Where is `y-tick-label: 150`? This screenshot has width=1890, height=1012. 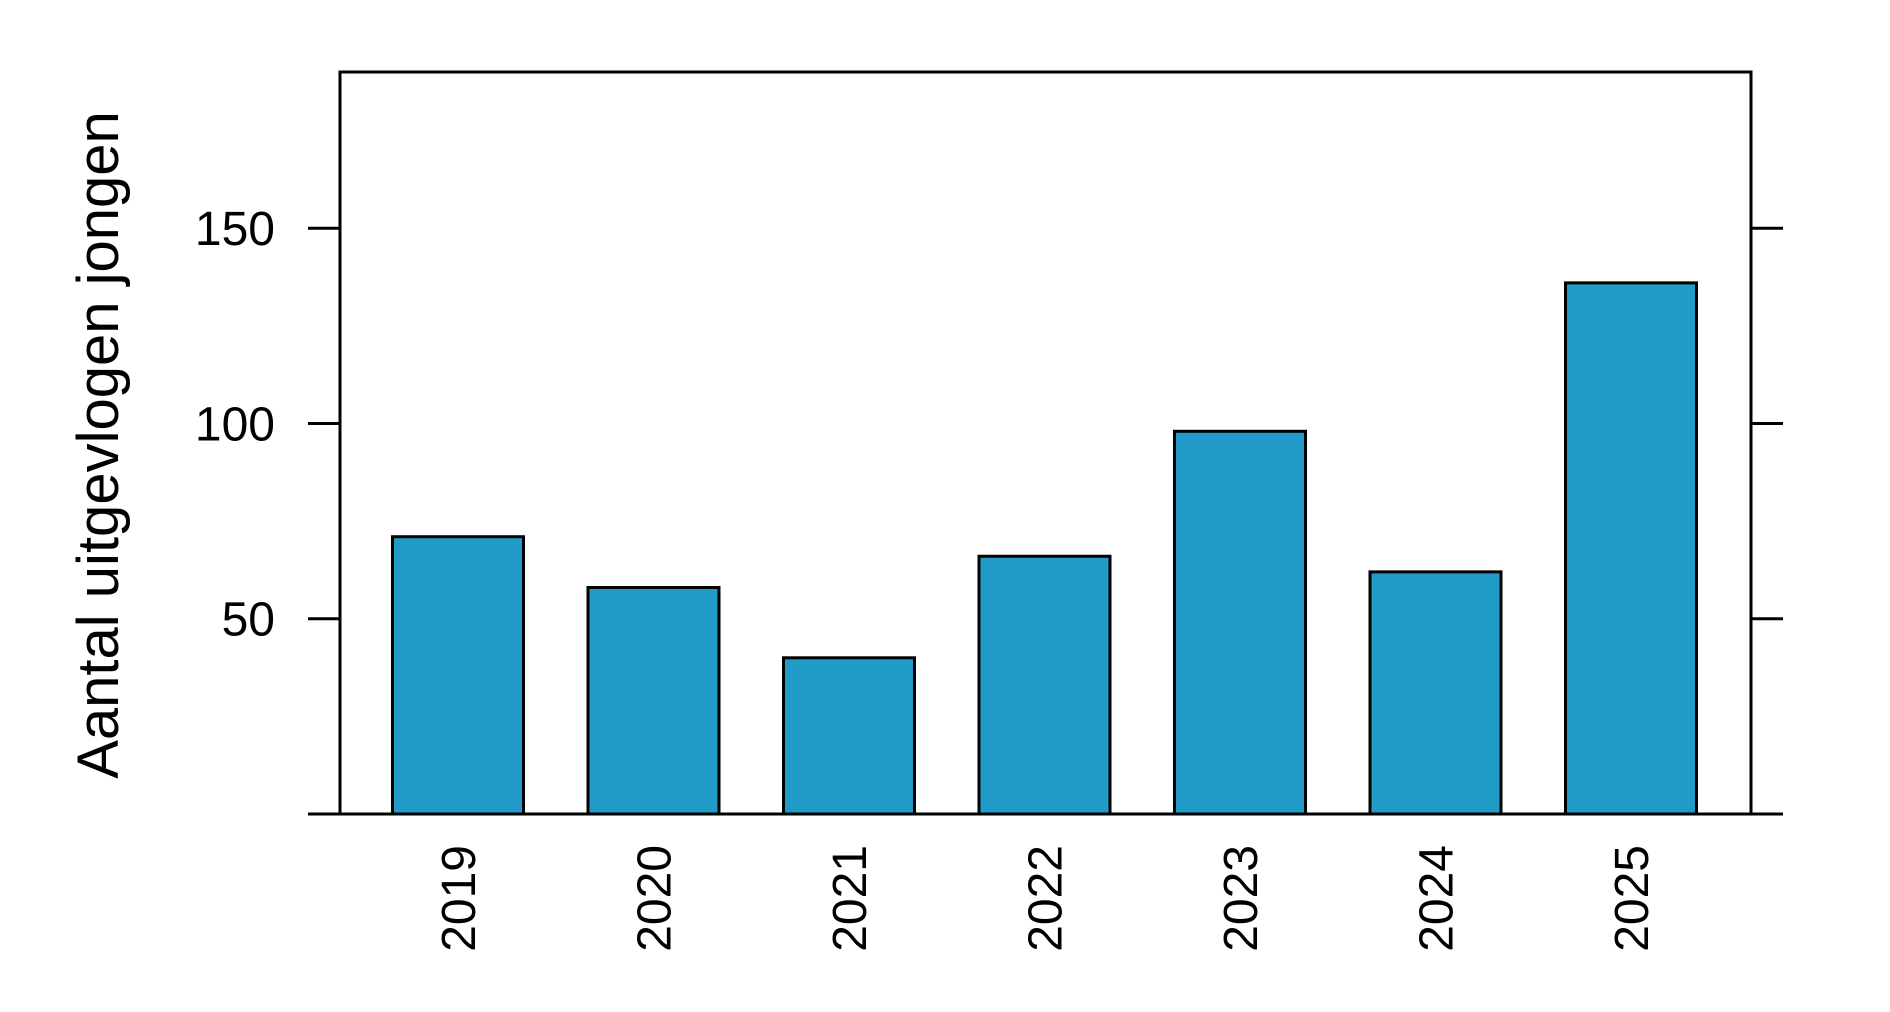 y-tick-label: 150 is located at coordinates (235, 229).